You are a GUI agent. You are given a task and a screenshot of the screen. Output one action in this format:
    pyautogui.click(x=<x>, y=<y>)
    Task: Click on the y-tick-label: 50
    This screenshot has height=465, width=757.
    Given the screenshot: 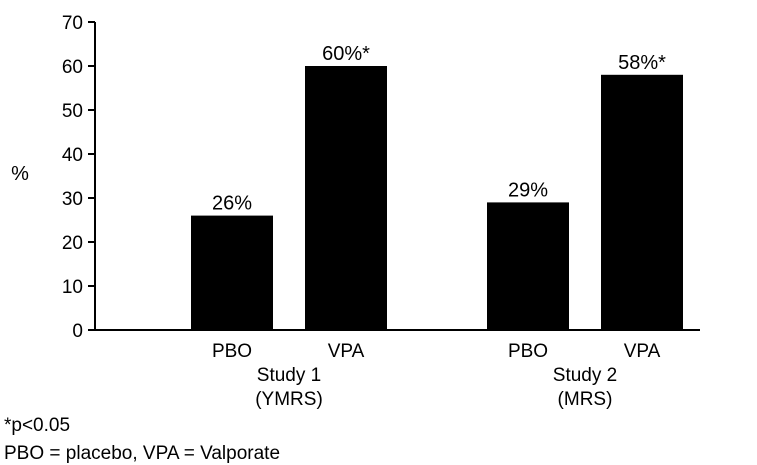 What is the action you would take?
    pyautogui.click(x=72, y=111)
    